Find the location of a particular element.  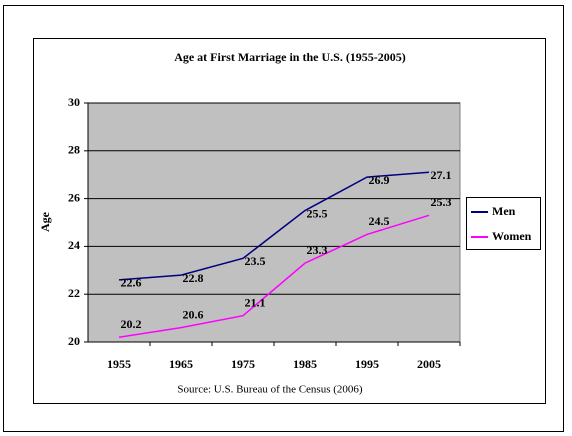

x-tick-label: 2005 is located at coordinates (429, 364).